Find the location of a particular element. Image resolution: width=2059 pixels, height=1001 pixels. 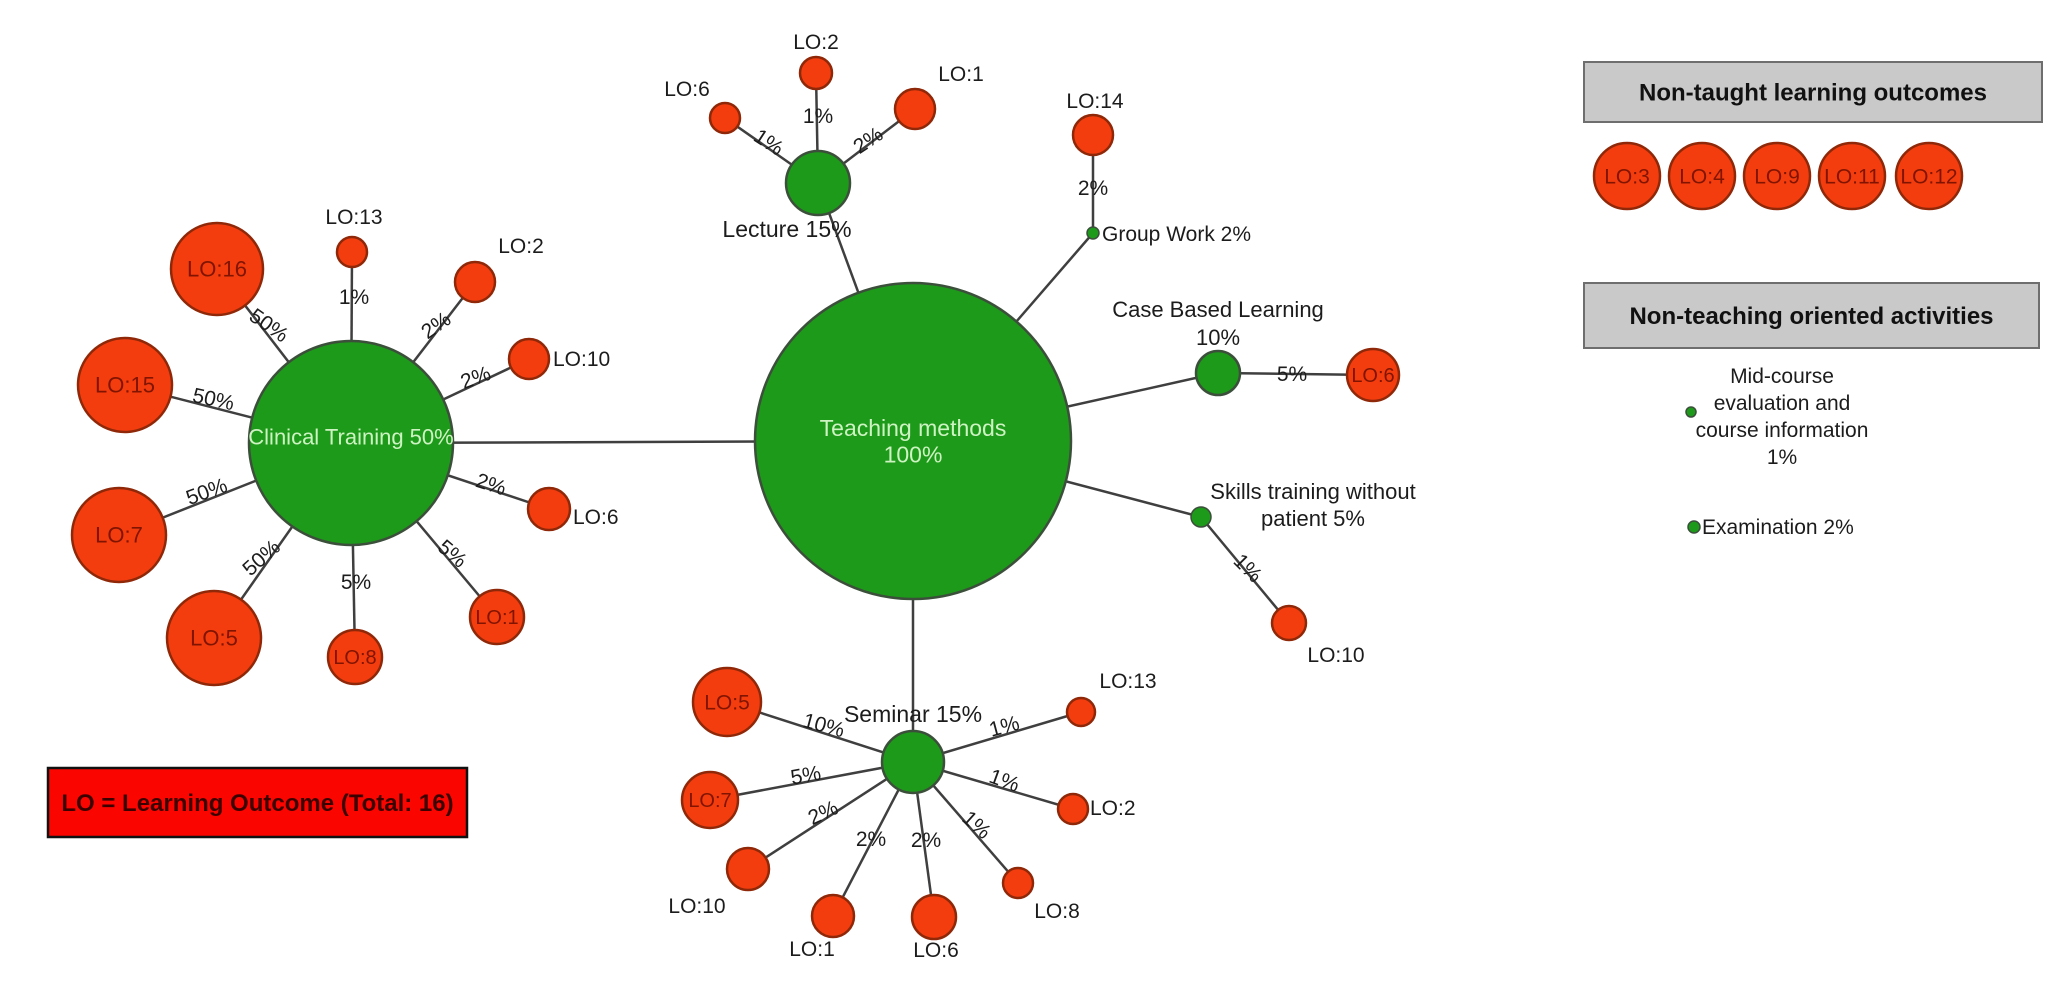

lo2-clinical-label: LO:2 is located at coordinates (521, 246).